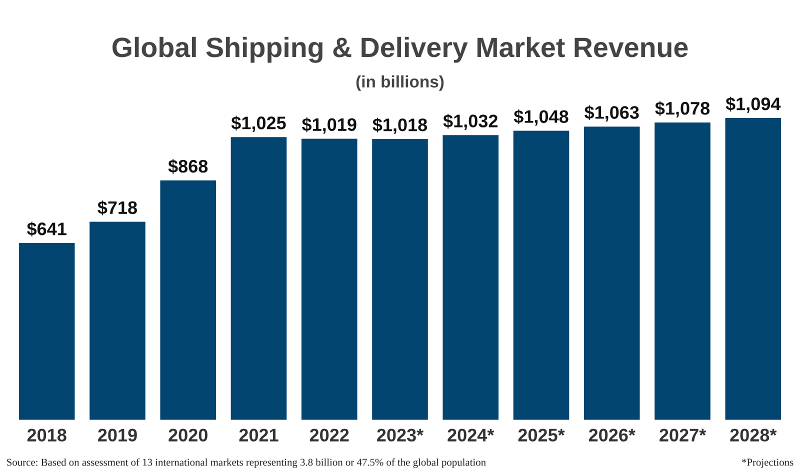 This screenshot has width=800, height=475. What do you see at coordinates (46, 229) in the screenshot?
I see `data-label: $641` at bounding box center [46, 229].